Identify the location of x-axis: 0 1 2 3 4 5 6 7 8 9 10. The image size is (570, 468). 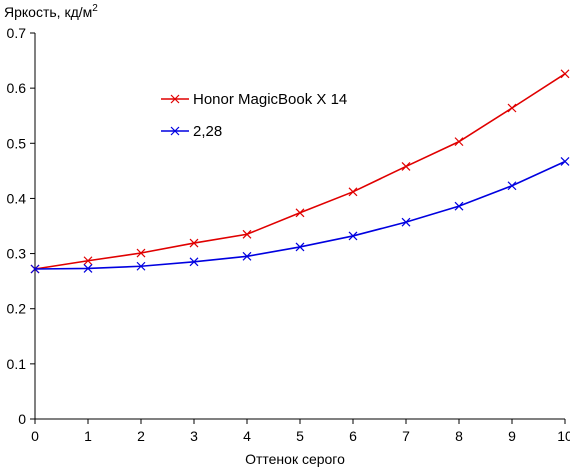
(300, 431).